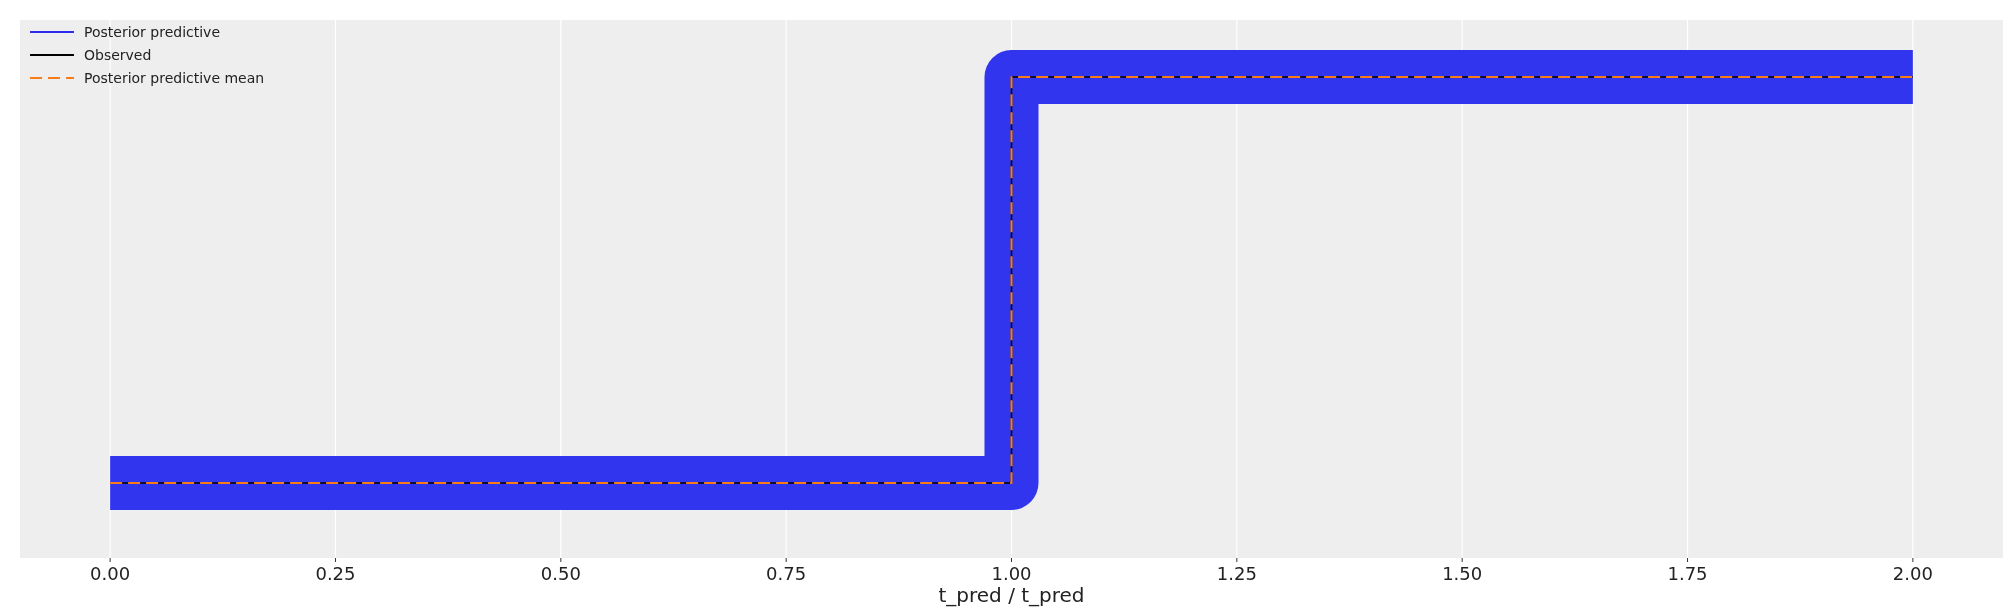  Describe the element at coordinates (786, 573) in the screenshot. I see `x-tick-label: 0.75` at that location.